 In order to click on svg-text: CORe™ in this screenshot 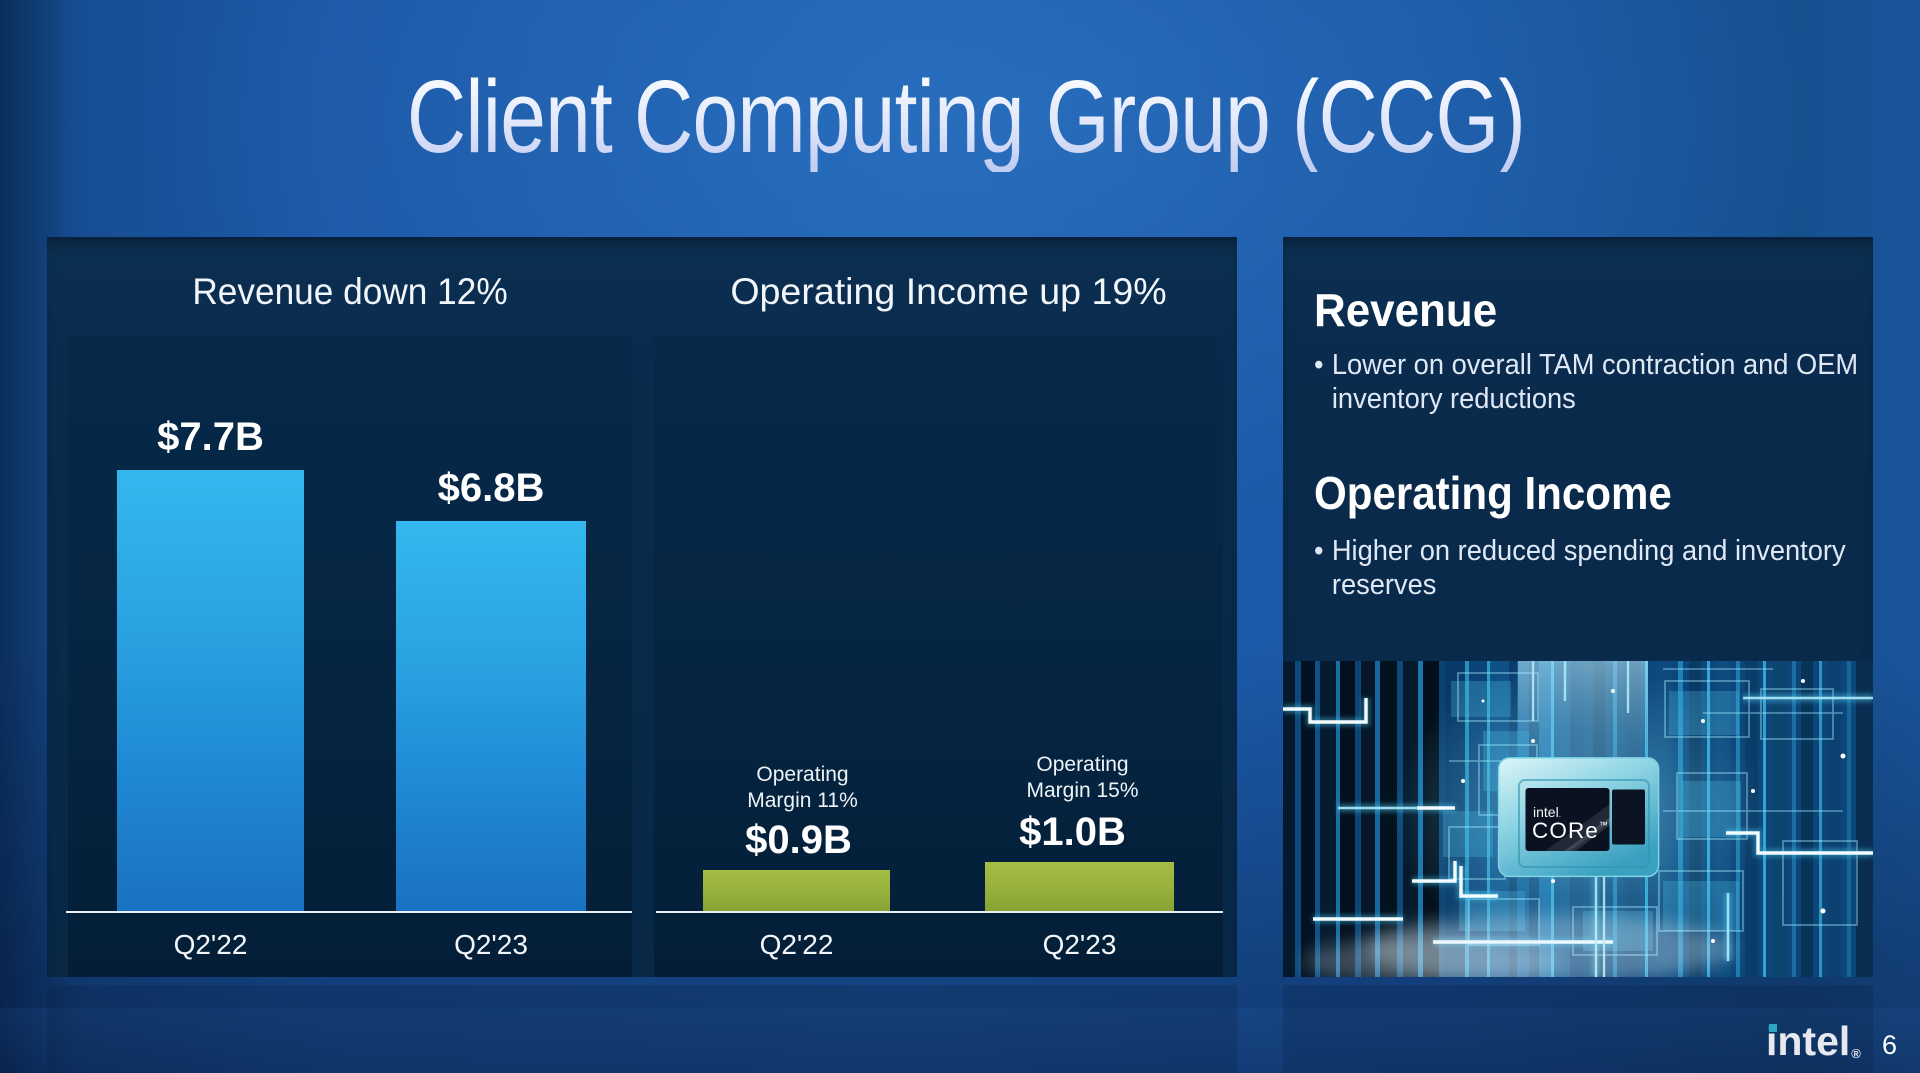, I will do `click(1570, 830)`.